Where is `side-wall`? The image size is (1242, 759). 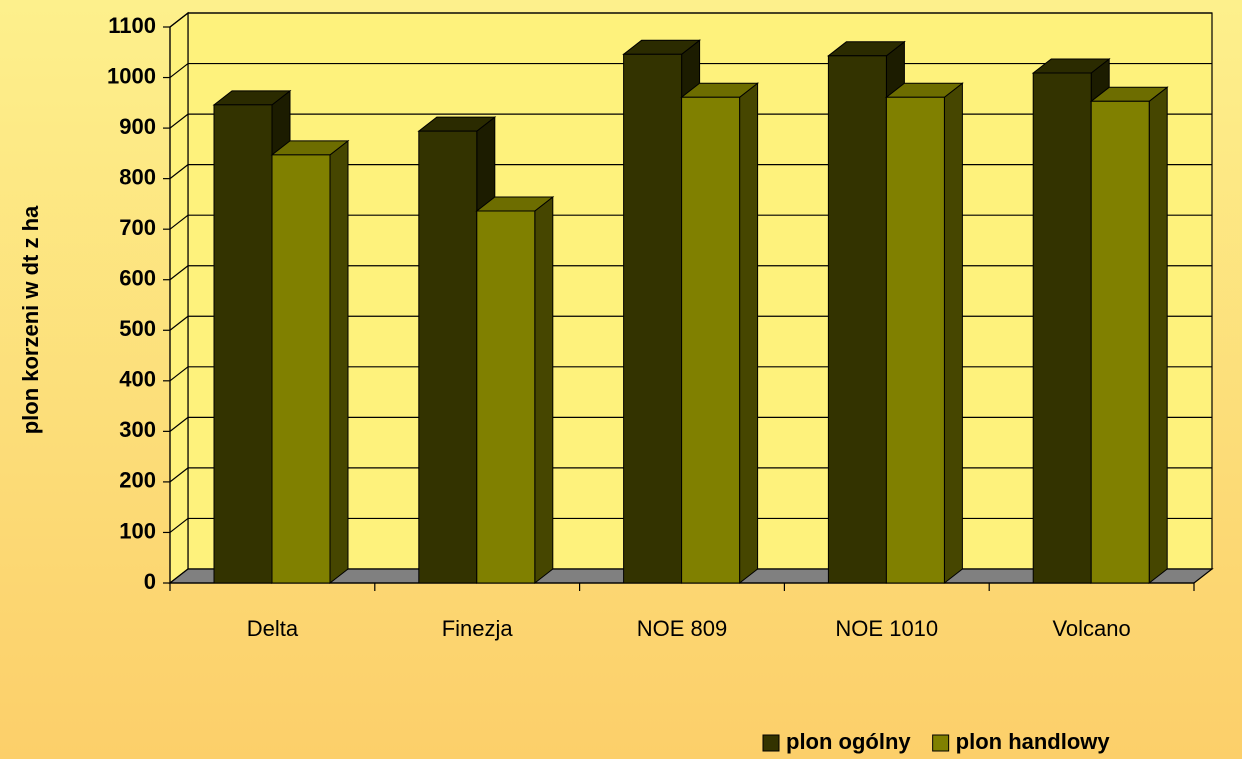
side-wall is located at coordinates (179, 298).